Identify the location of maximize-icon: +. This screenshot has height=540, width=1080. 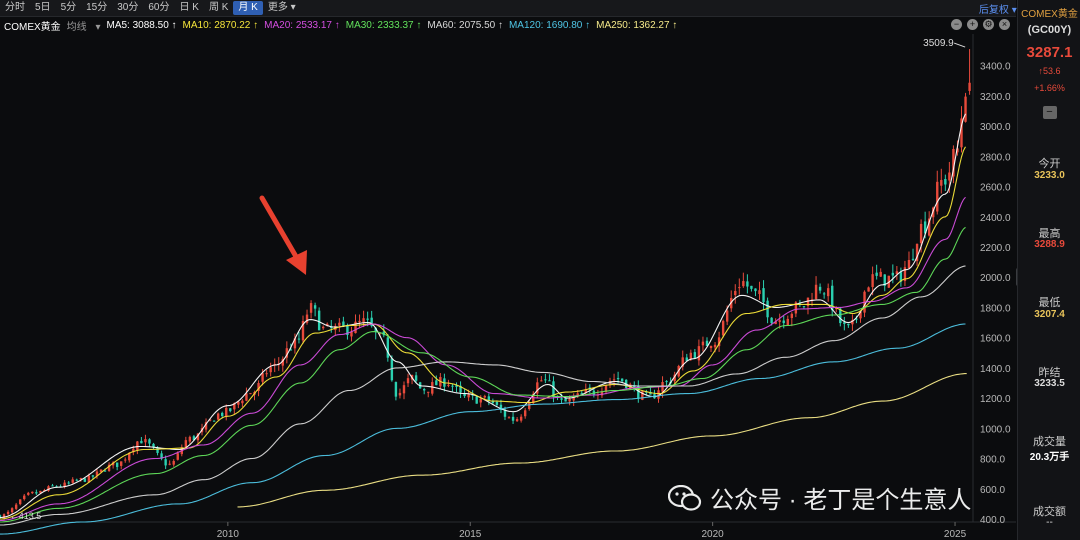
(972, 24).